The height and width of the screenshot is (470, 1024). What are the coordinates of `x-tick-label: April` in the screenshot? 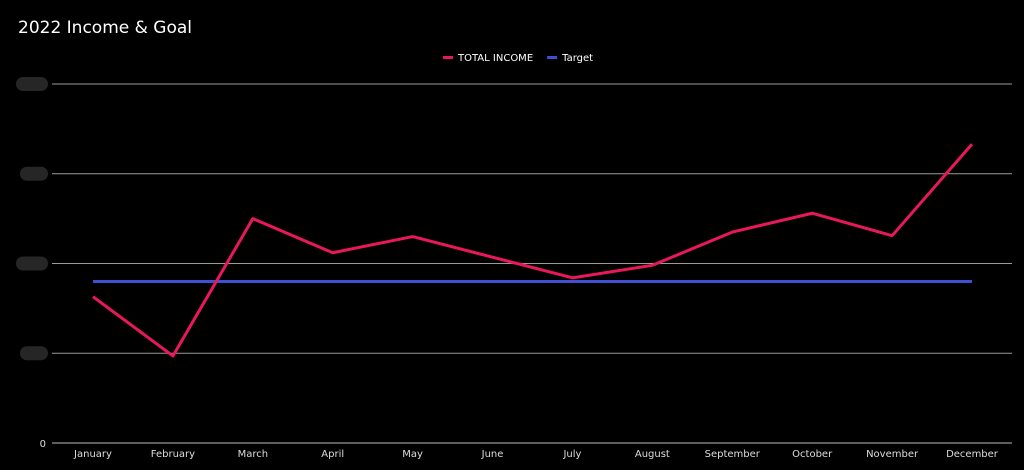 It's located at (332, 454).